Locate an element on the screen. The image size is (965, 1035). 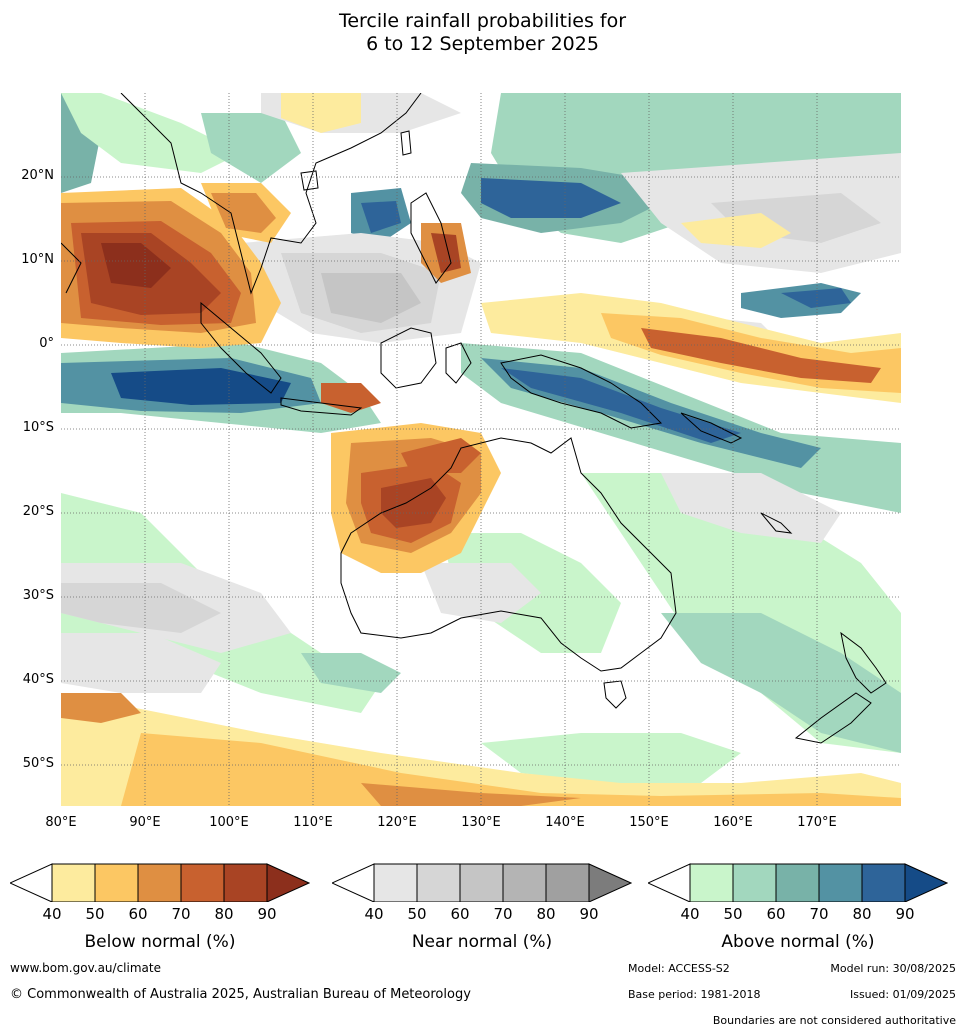
lon-label-90e: 90°E is located at coordinates (145, 822).